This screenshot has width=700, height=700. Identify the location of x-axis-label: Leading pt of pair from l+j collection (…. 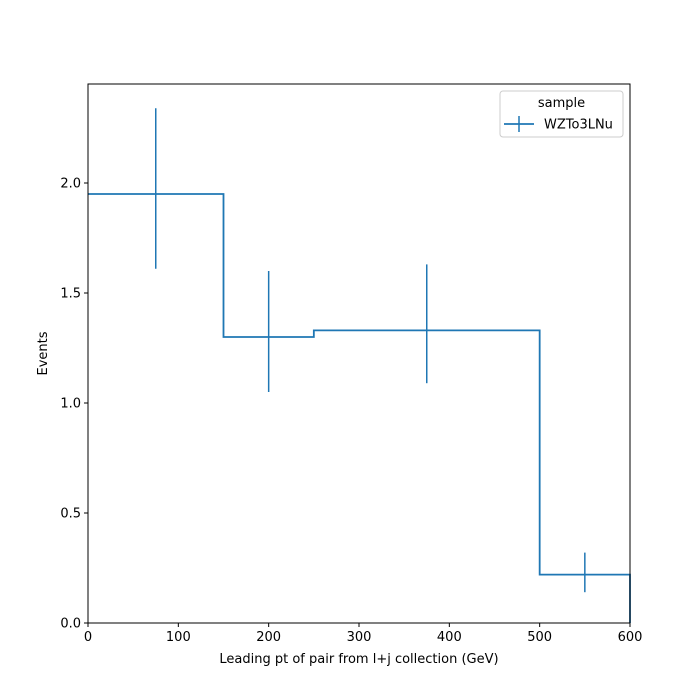
(358, 659).